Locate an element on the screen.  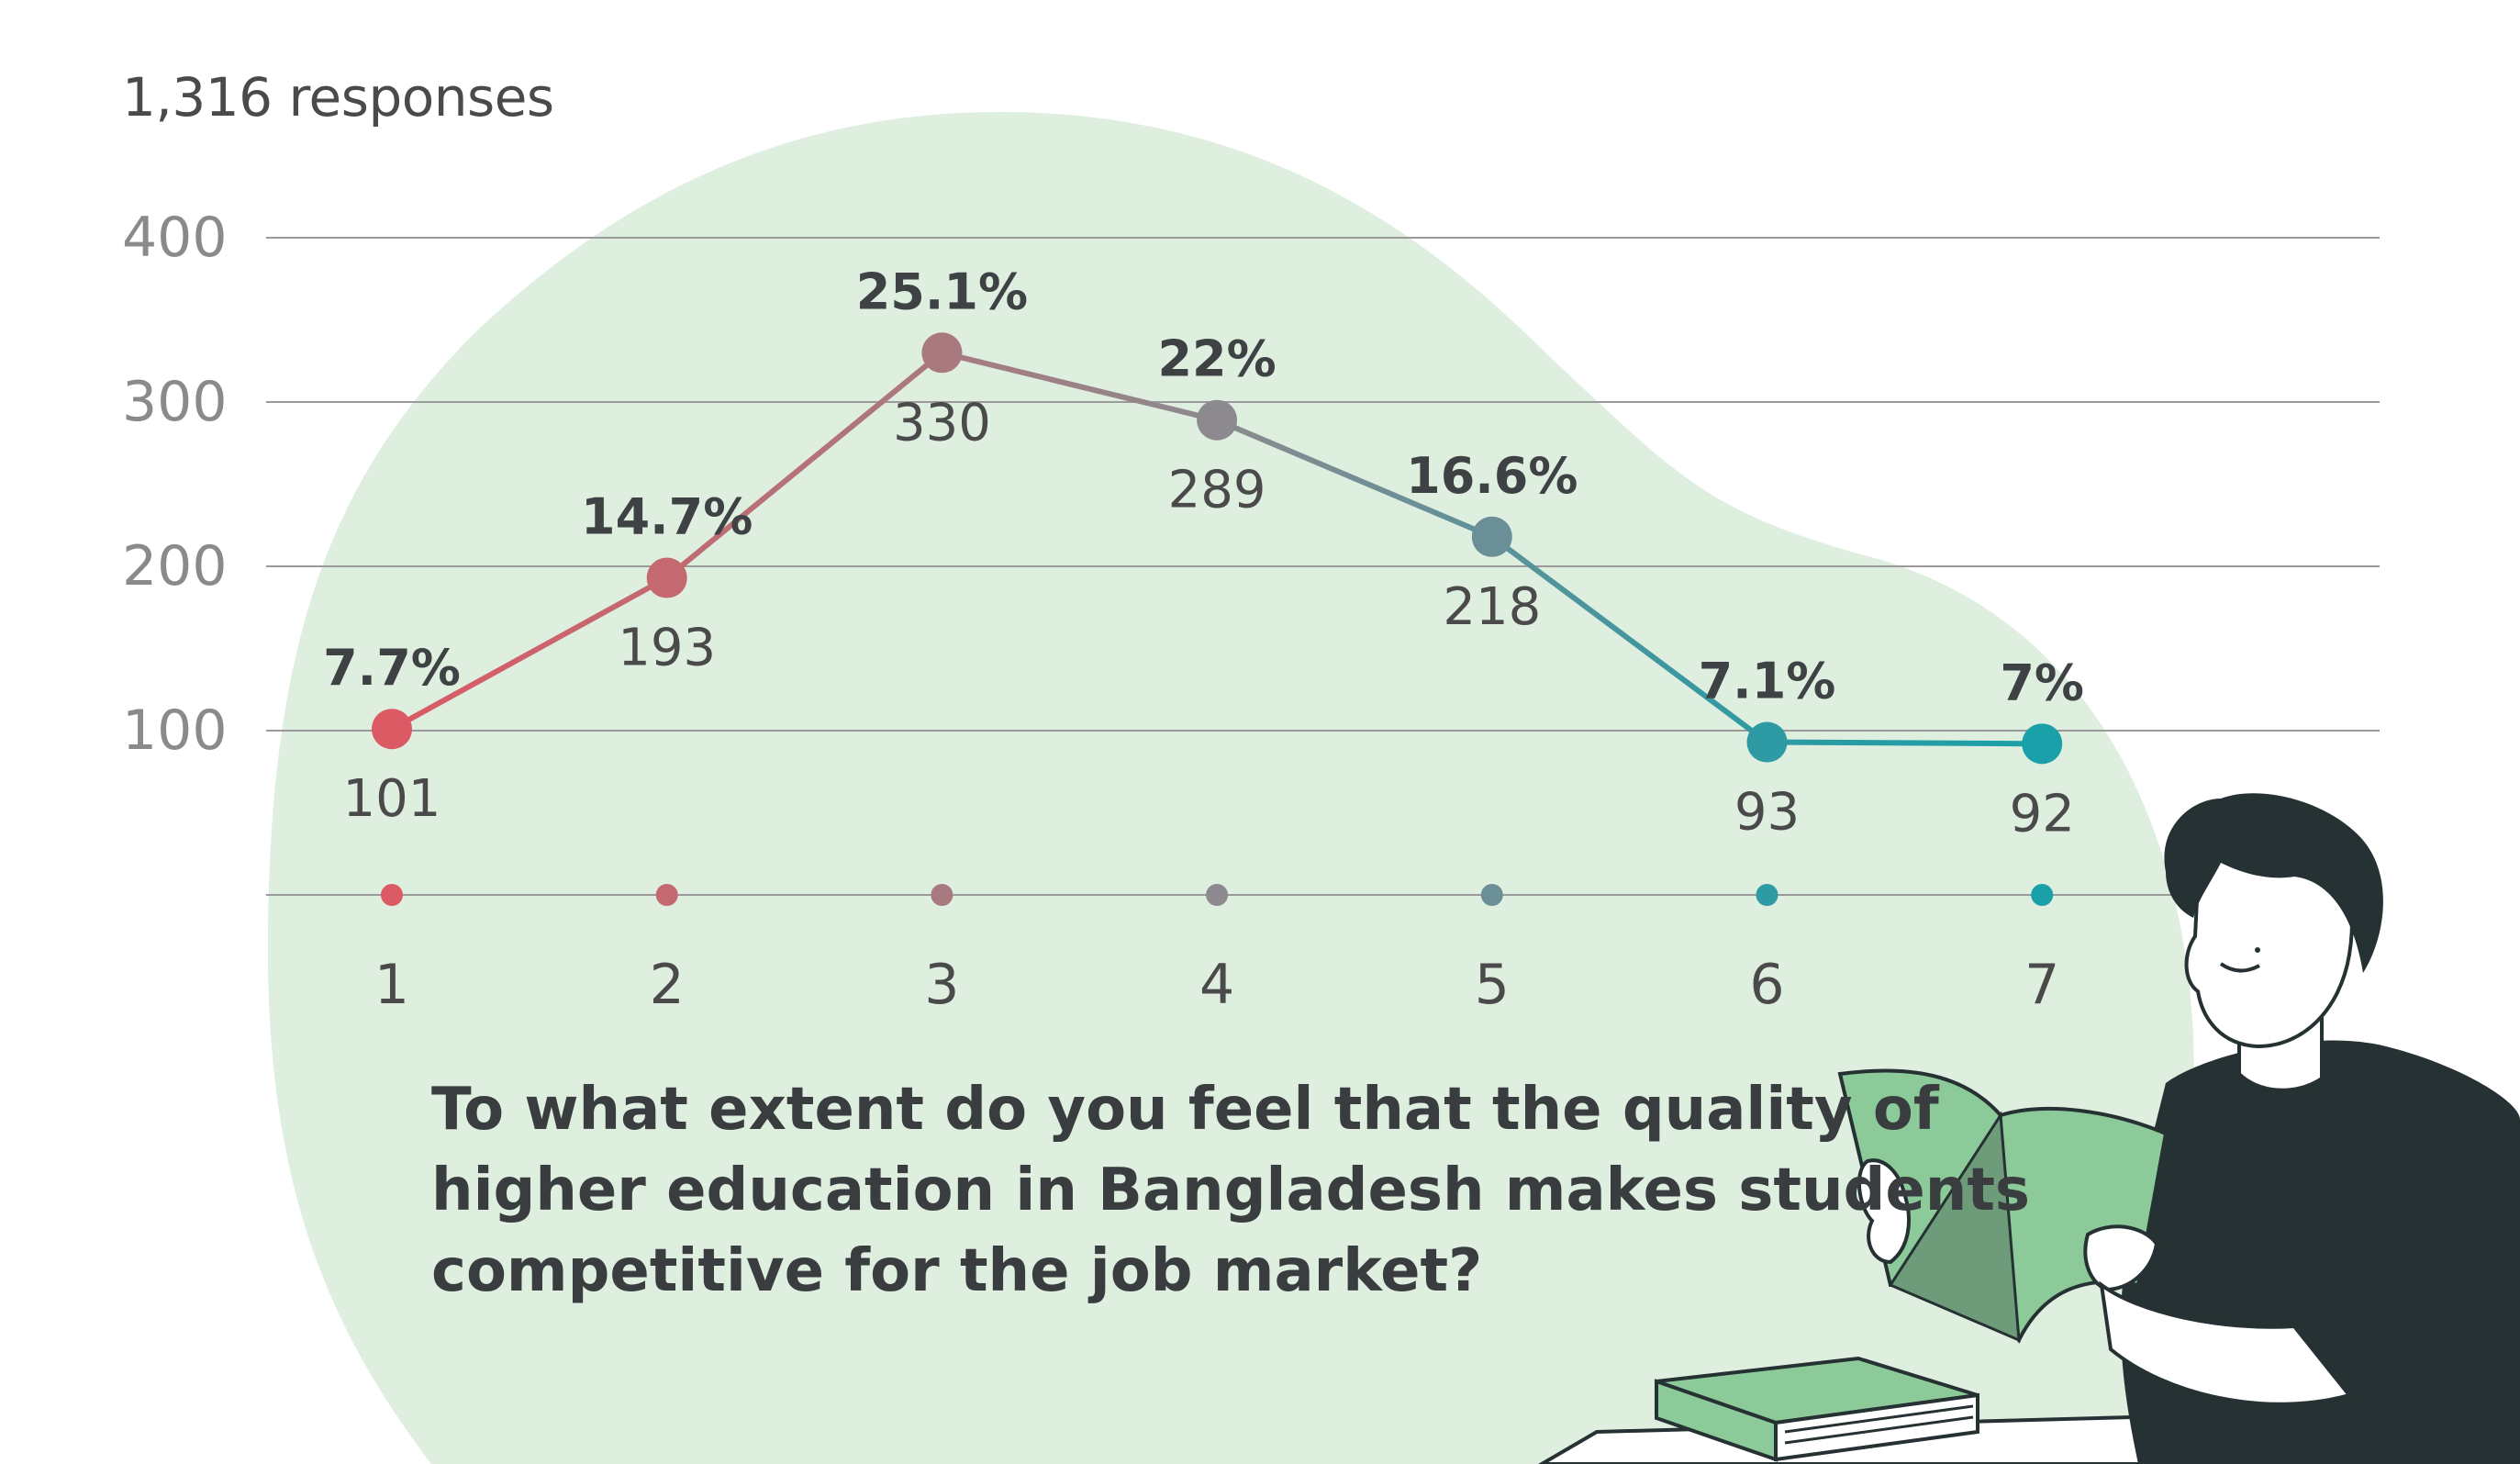
forearm is located at coordinates (2226, 1343).